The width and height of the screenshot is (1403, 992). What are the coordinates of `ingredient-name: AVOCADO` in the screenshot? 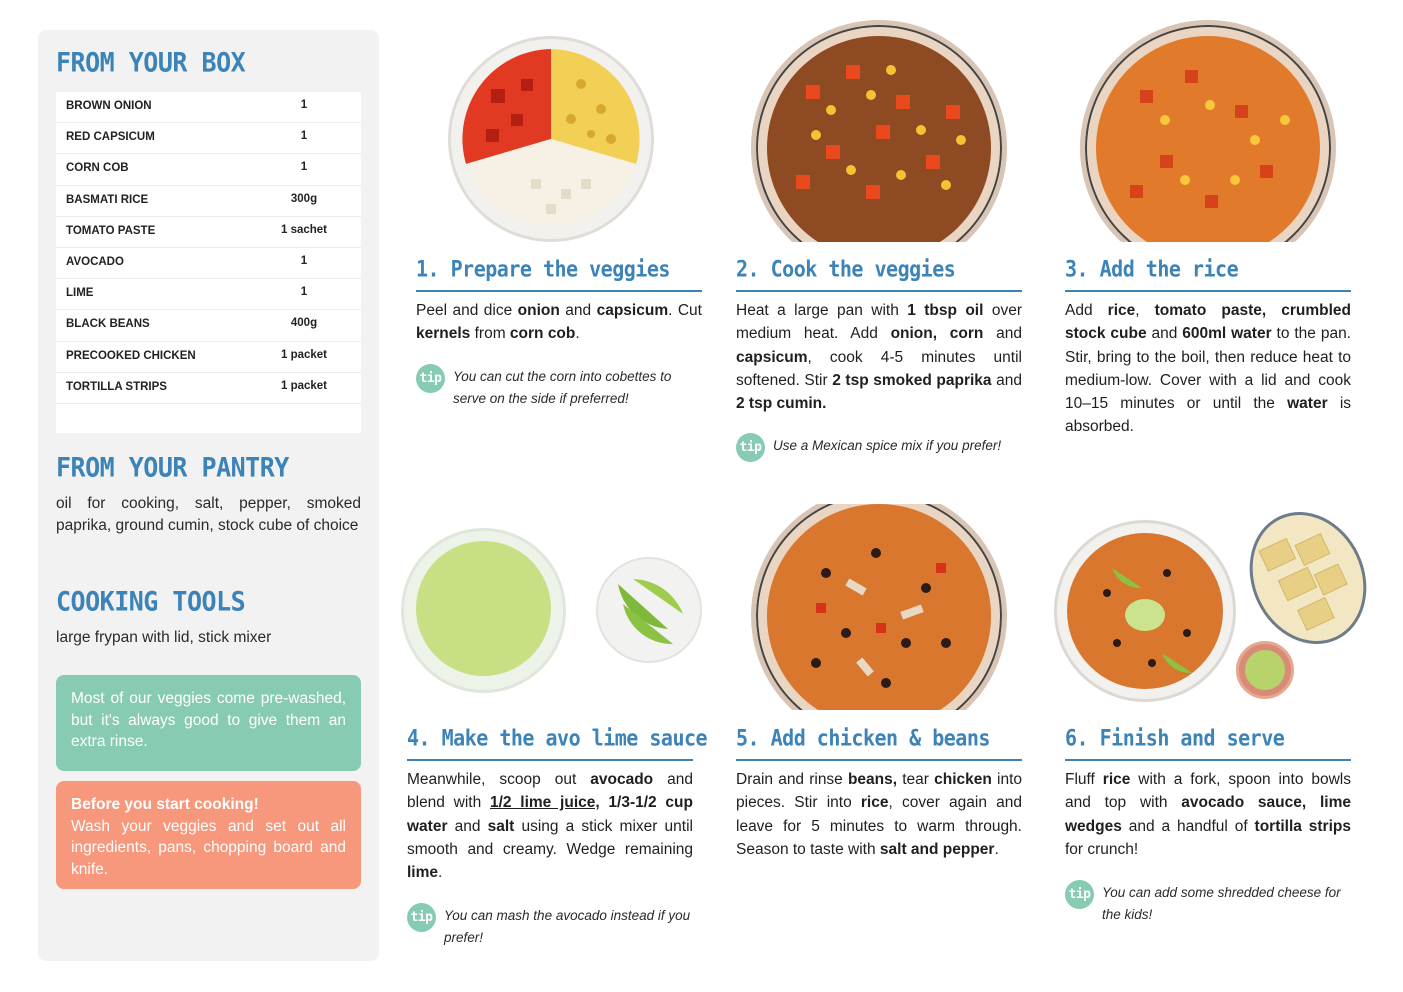 It's located at (95, 261).